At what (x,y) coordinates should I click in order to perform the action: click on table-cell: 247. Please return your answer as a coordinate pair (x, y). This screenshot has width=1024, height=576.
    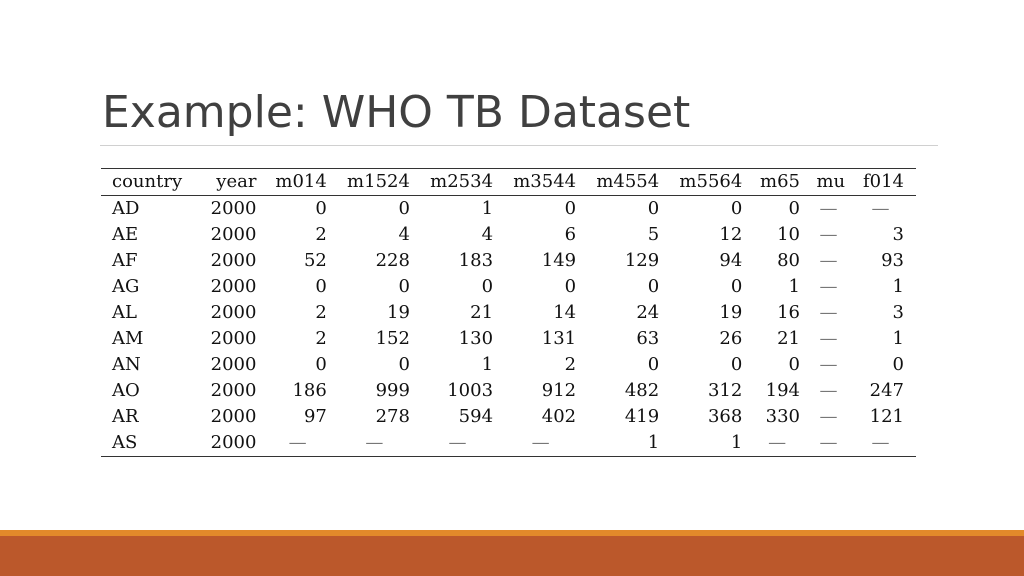
    Looking at the image, I should click on (886, 390).